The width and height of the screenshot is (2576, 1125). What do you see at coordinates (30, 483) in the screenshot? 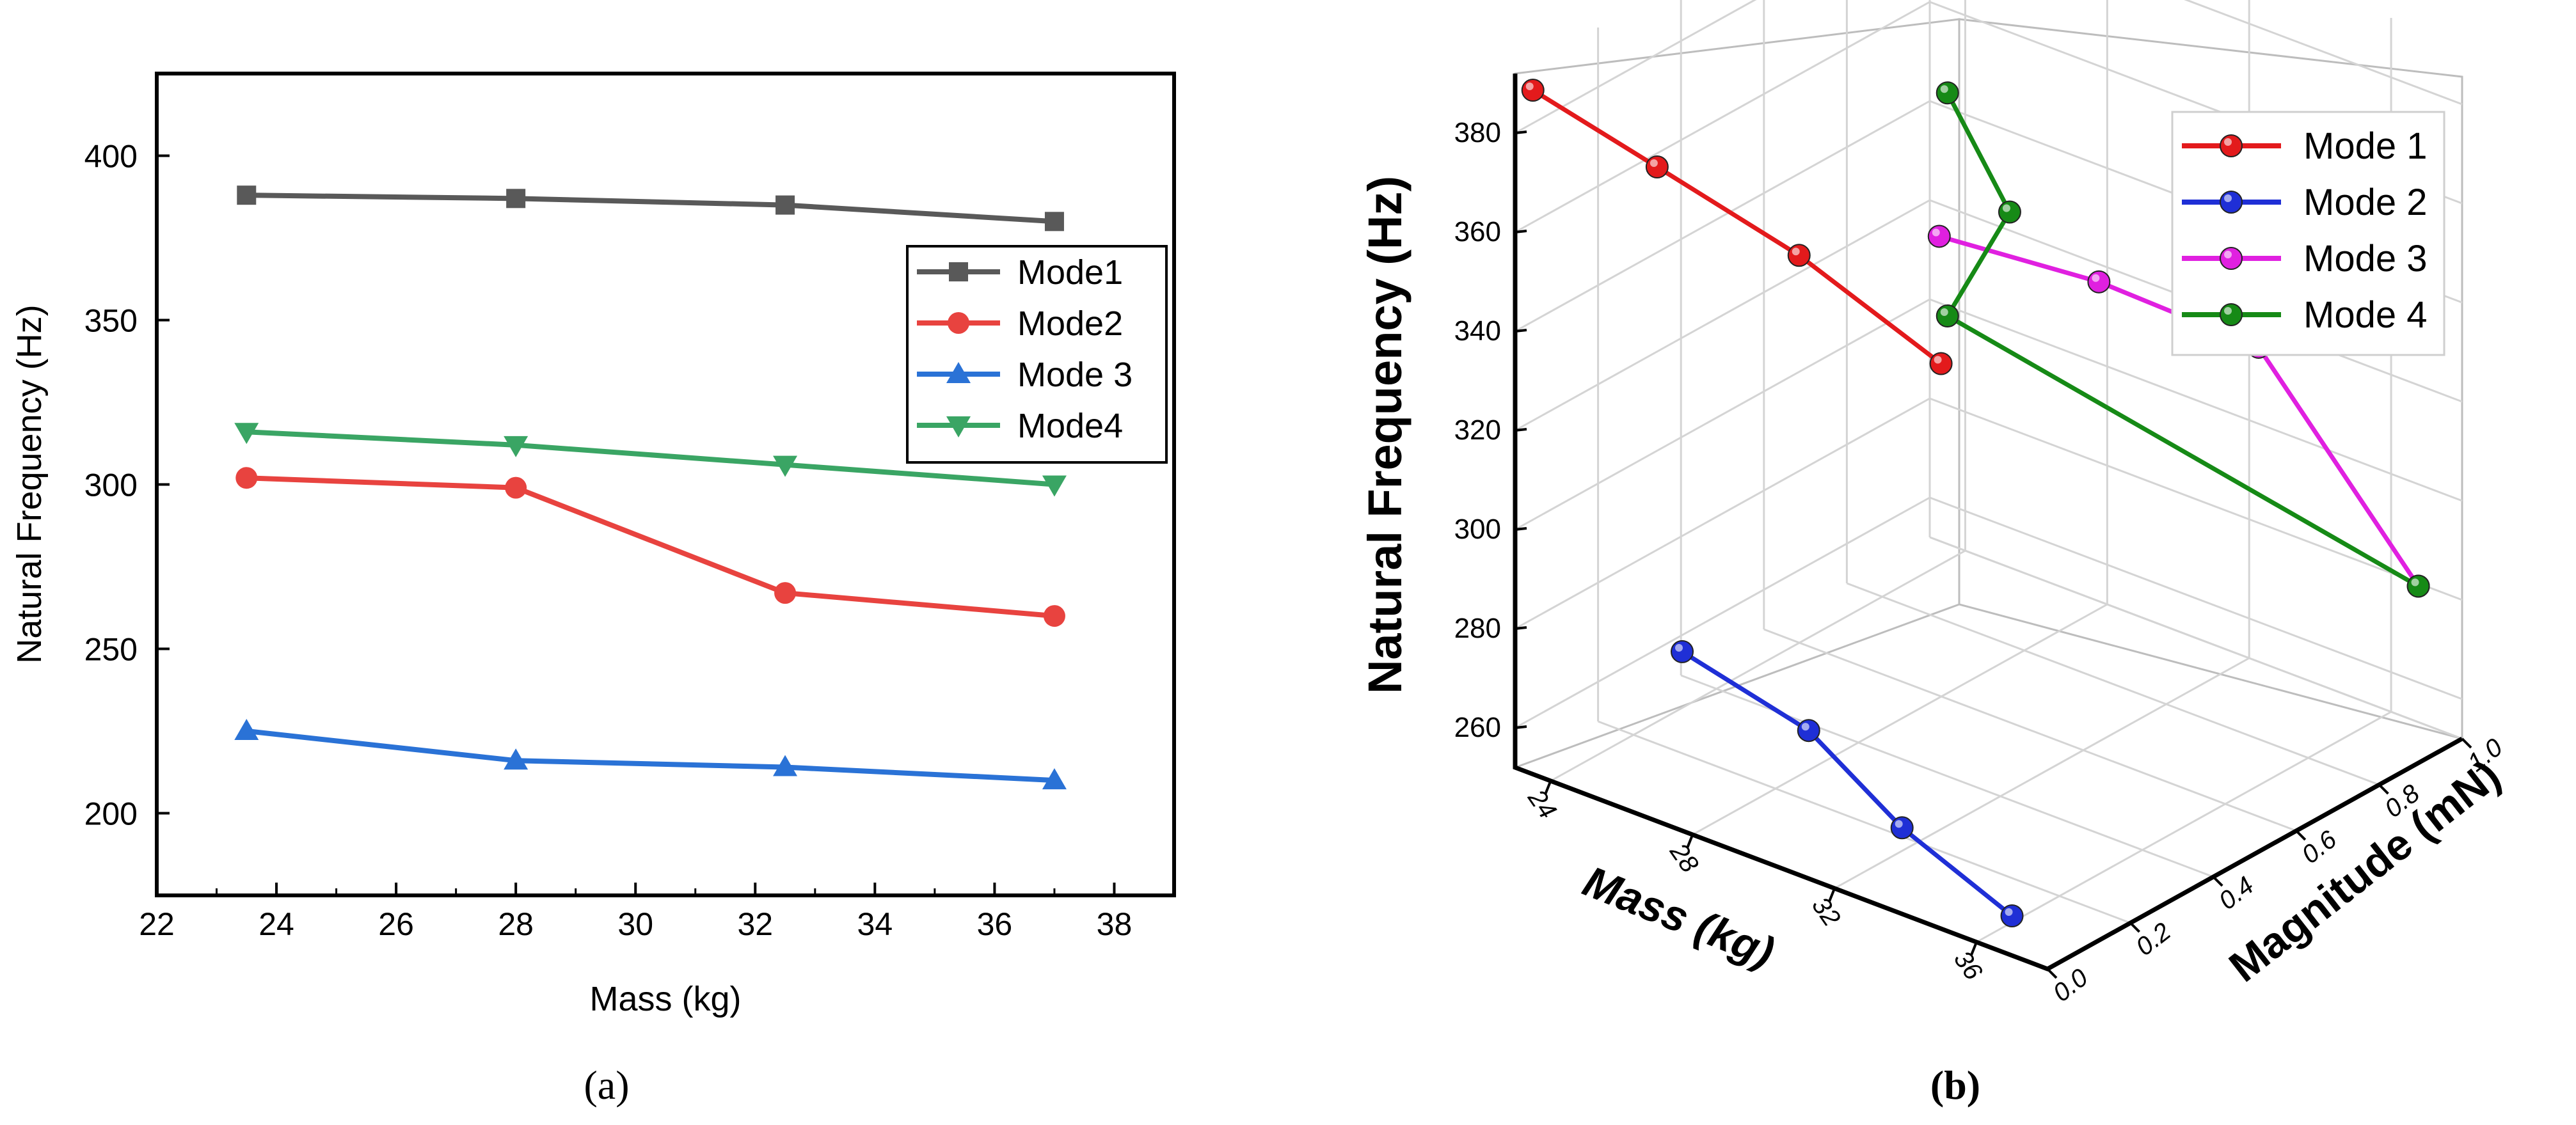
I see `panel-a-y-axis-label: Natural Frequency (Hz)` at bounding box center [30, 483].